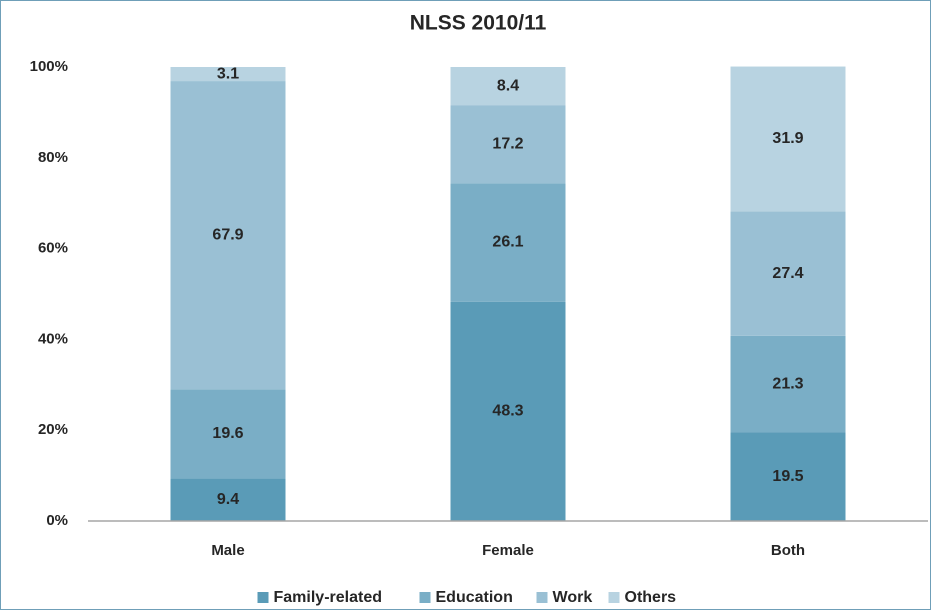 The image size is (931, 610). I want to click on y-tick-label: 60%, so click(53, 248).